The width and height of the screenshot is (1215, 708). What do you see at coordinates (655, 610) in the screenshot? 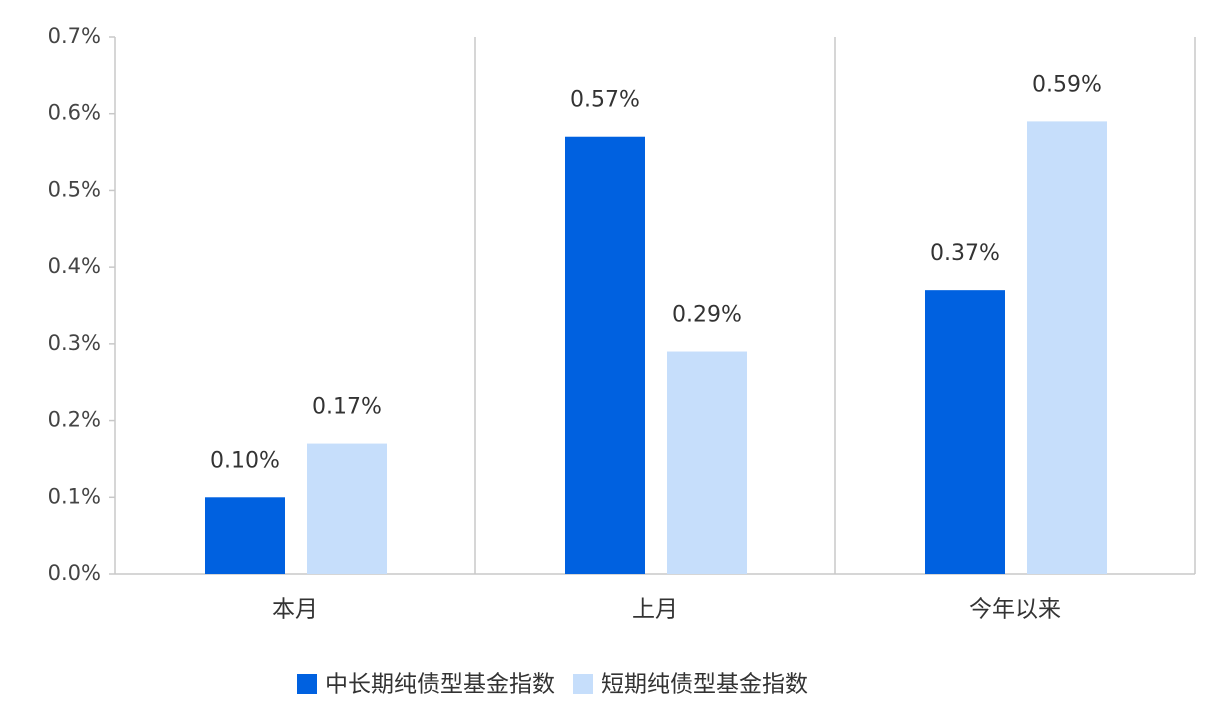
I see `x-tick-label: 上月` at bounding box center [655, 610].